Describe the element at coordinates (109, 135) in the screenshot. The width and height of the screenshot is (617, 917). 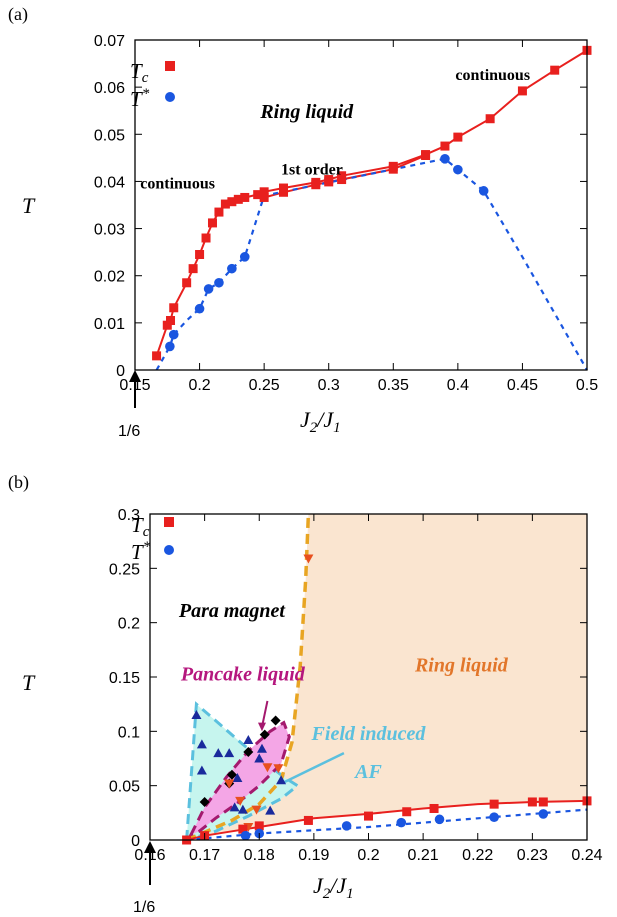
I see `y-tick-label: 0.05` at that location.